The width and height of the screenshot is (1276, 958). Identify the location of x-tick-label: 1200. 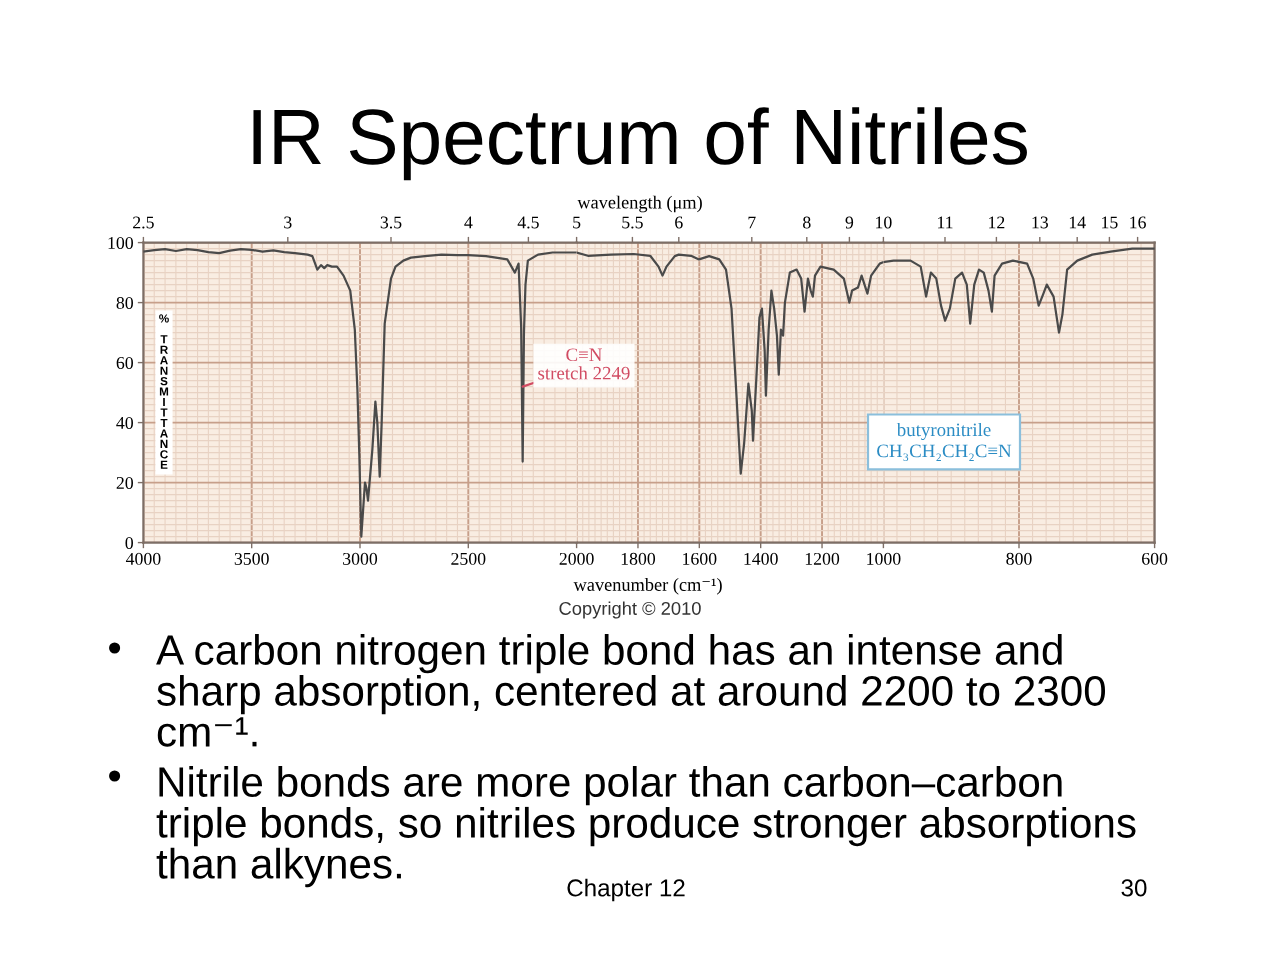
(822, 558).